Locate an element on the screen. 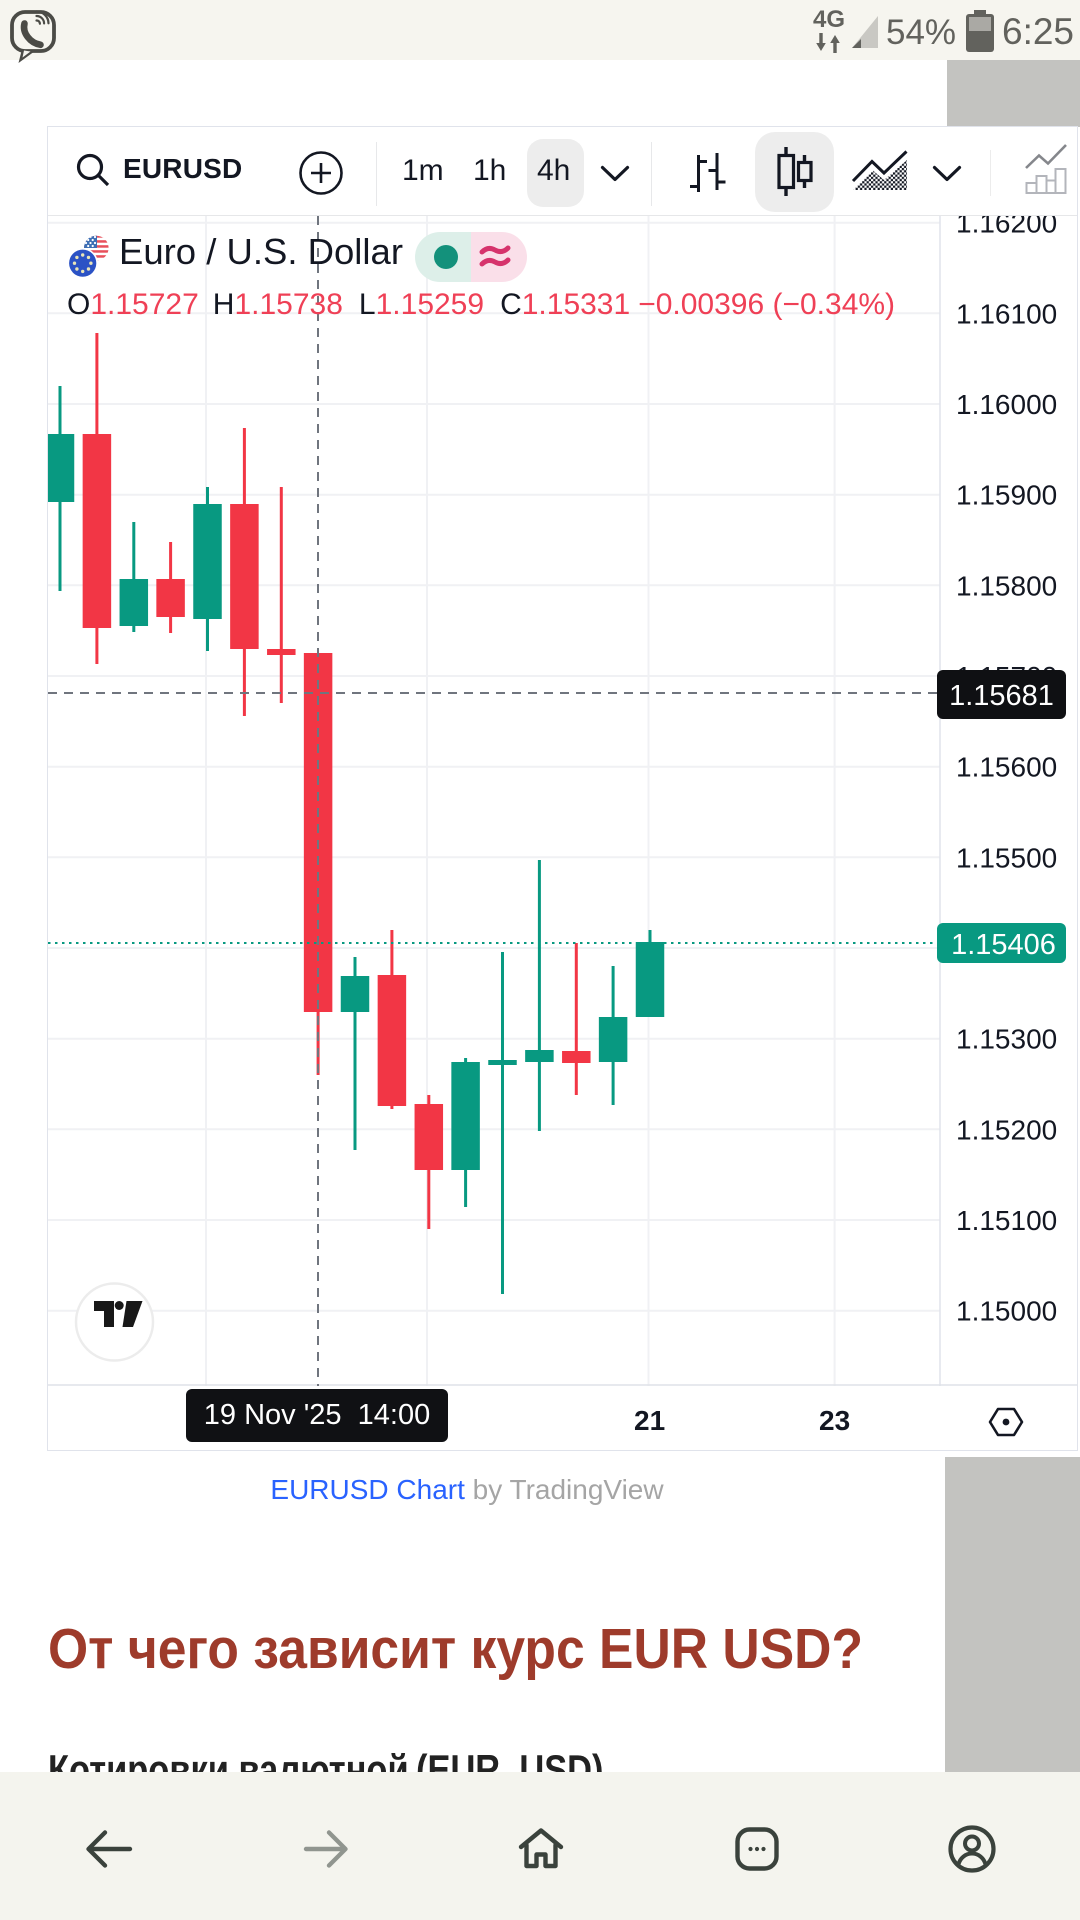 This screenshot has width=1080, height=1920. svg-text: 1.15600 is located at coordinates (1006, 767).